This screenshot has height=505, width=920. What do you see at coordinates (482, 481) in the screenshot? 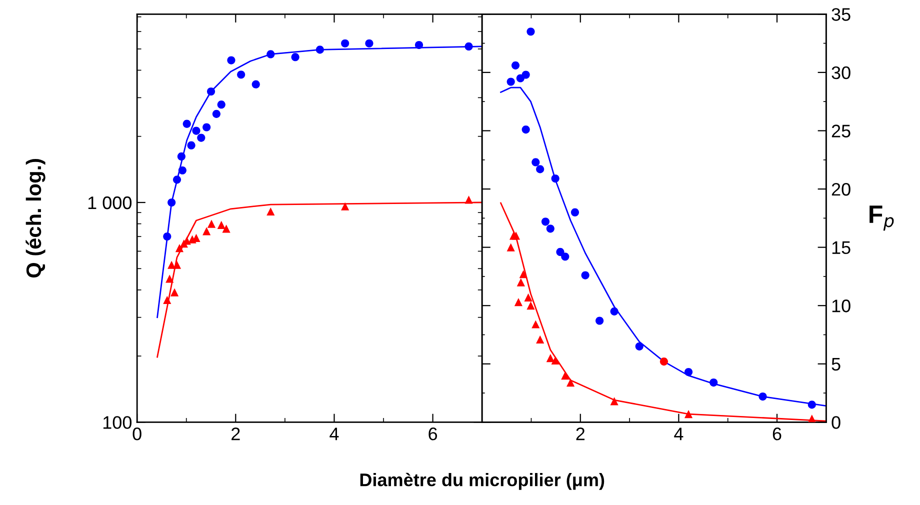
I see `x-axis-title: Diamètre du micropilier (μm)` at bounding box center [482, 481].